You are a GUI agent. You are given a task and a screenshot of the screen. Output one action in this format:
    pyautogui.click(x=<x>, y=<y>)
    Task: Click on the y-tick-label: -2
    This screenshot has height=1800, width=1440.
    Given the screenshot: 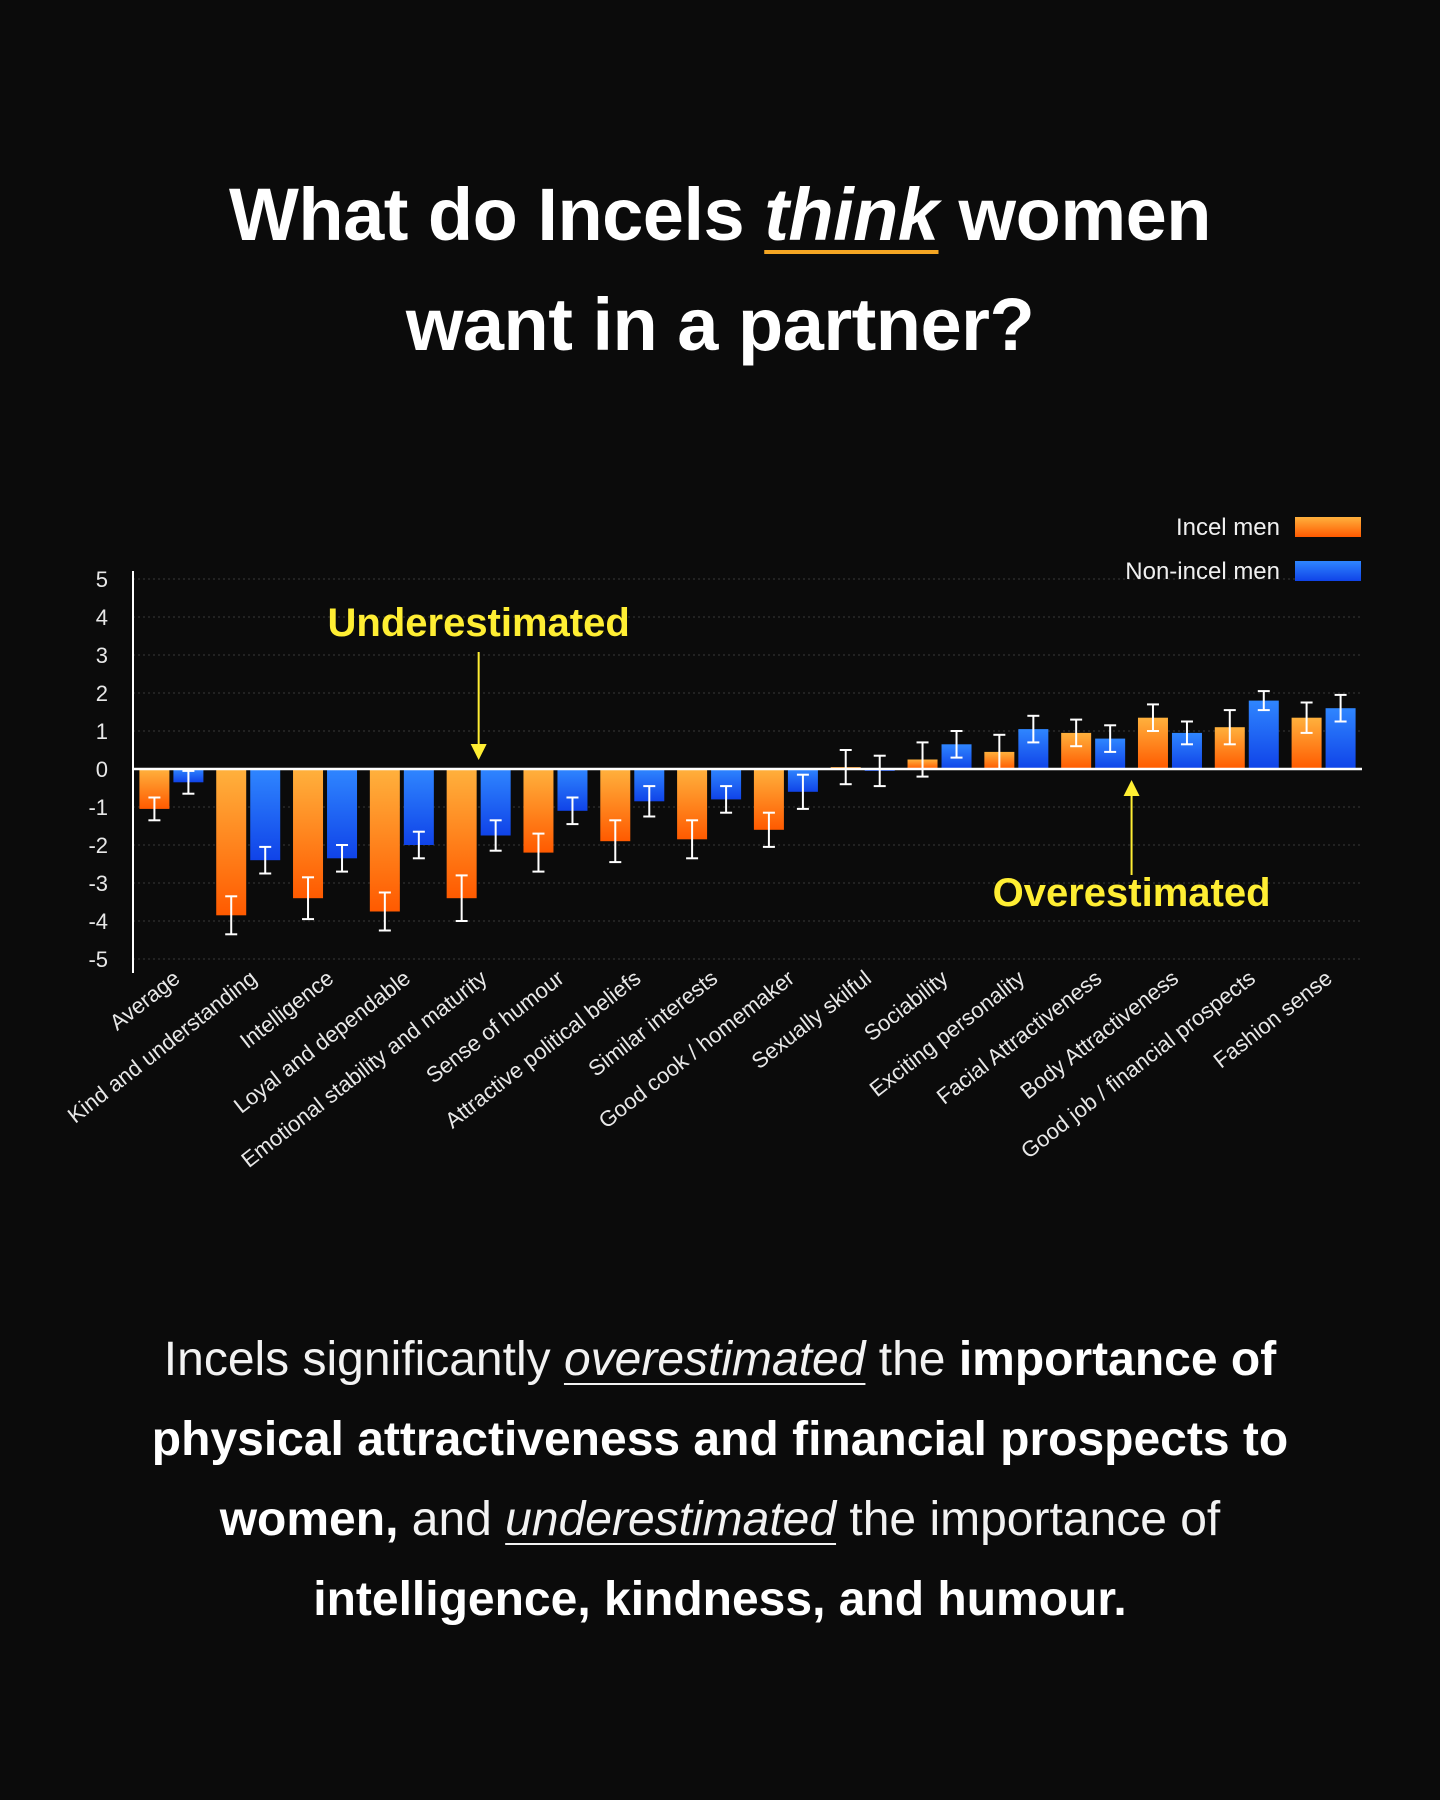 What is the action you would take?
    pyautogui.click(x=98, y=845)
    